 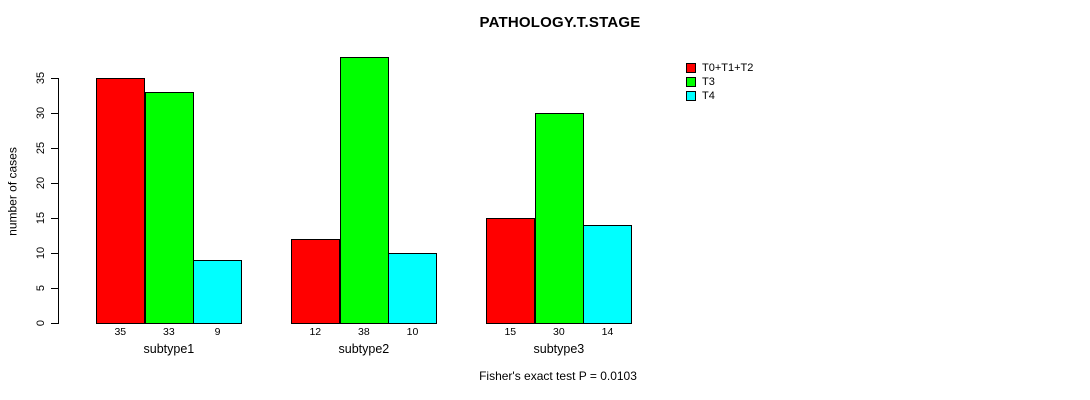 What do you see at coordinates (558, 376) in the screenshot?
I see `stat-annotation: Fisher's exact test P = 0.0103` at bounding box center [558, 376].